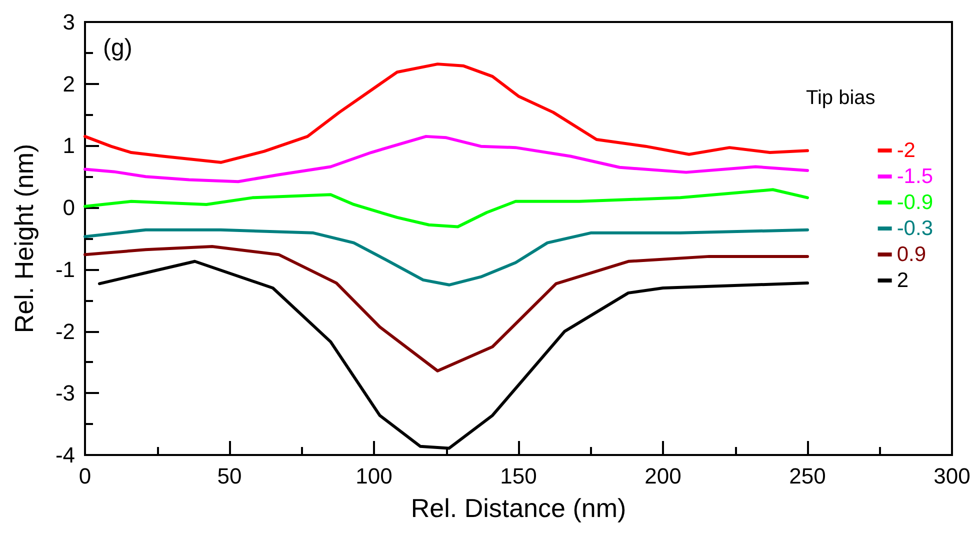  I want to click on y-axis-title: Rel. Height (nm), so click(24, 239).